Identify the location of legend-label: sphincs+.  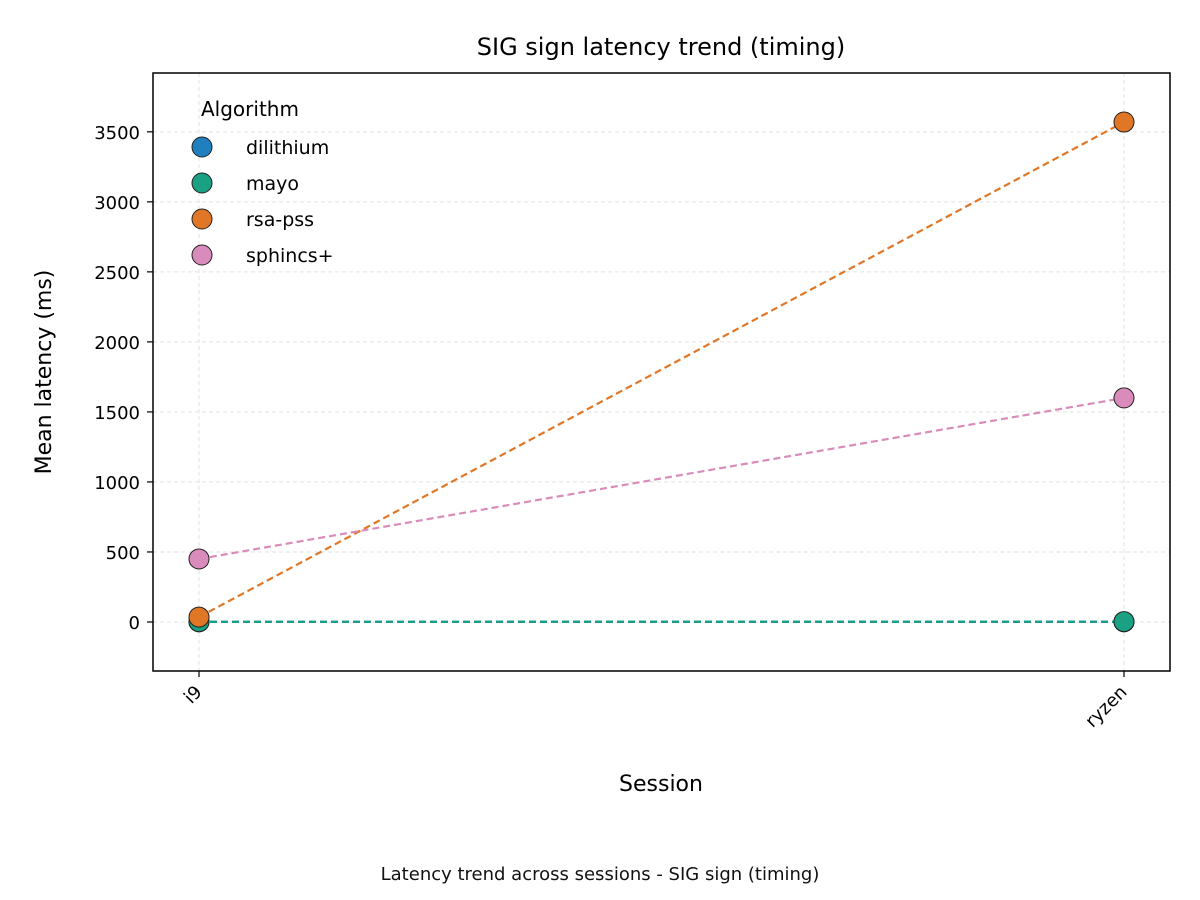
(290, 256).